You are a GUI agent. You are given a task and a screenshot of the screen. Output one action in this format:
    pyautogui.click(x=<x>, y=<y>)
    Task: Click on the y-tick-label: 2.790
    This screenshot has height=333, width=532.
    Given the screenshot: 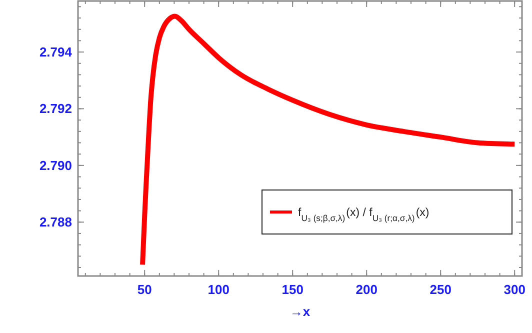 What is the action you would take?
    pyautogui.click(x=55, y=165)
    